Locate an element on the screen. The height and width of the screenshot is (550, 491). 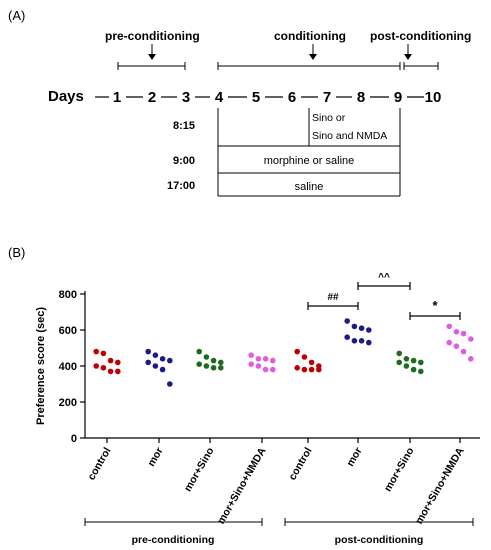
time-900: 9:00 is located at coordinates (184, 161).